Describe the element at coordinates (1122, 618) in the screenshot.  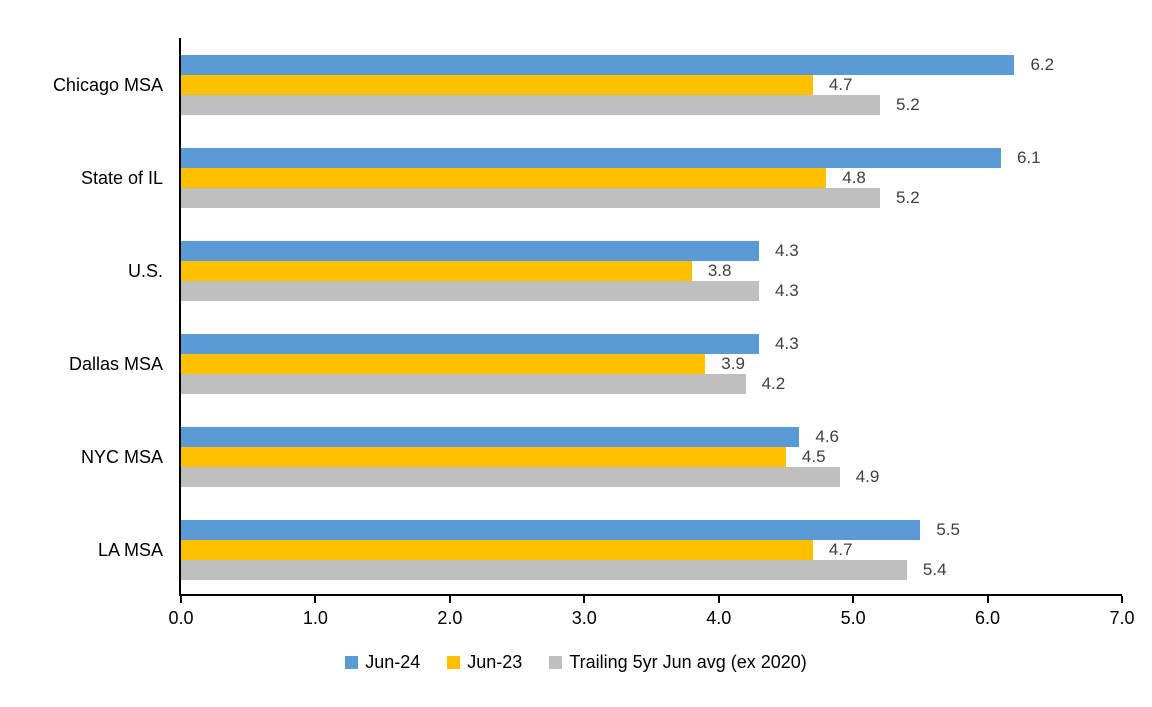
I see `x-axis-tick-label: 7.0` at that location.